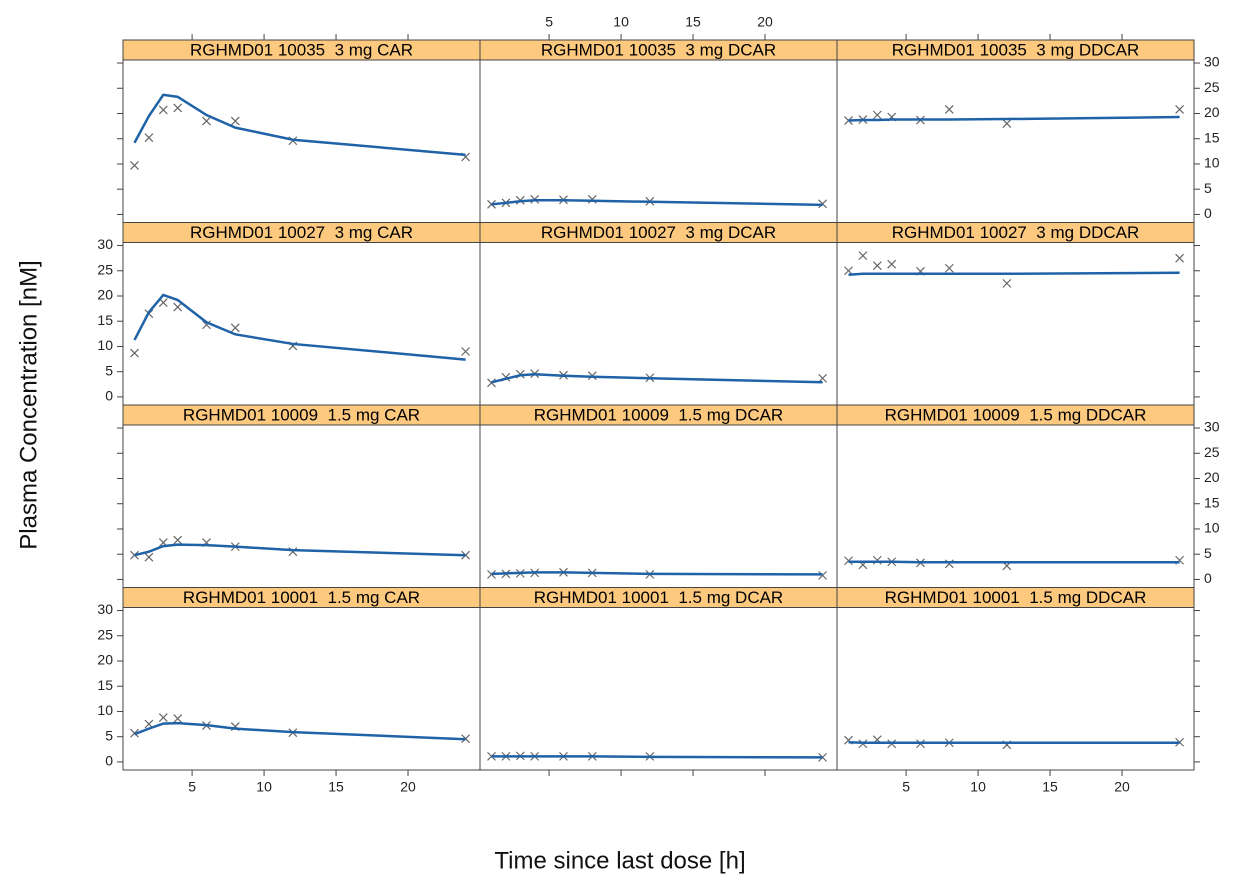  Describe the element at coordinates (28, 404) in the screenshot. I see `y-axis-title: Plasma Concentration [nM]` at that location.